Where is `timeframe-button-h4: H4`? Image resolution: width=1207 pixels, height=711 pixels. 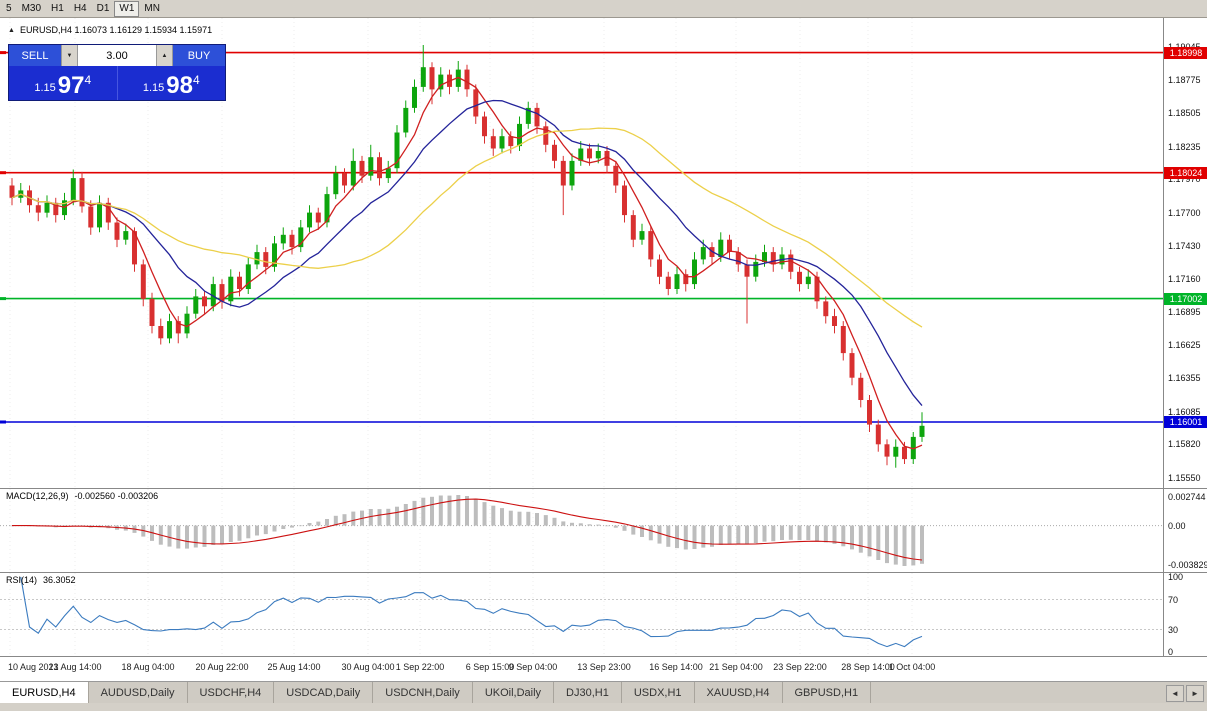
timeframe-button-h4: H4 is located at coordinates (80, 8).